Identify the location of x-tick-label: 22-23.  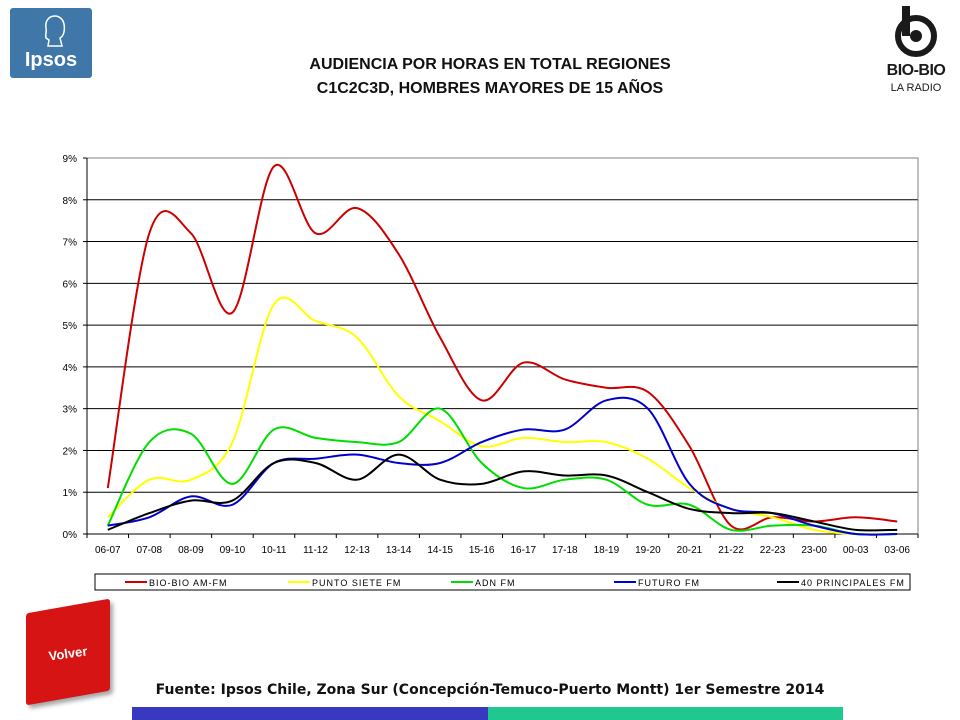
(773, 550).